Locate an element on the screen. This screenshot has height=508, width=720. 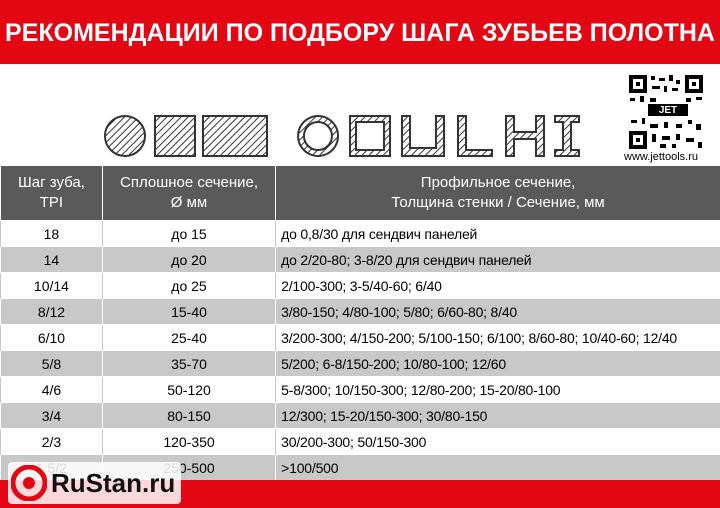
table-cell: 4/6 is located at coordinates (51, 389).